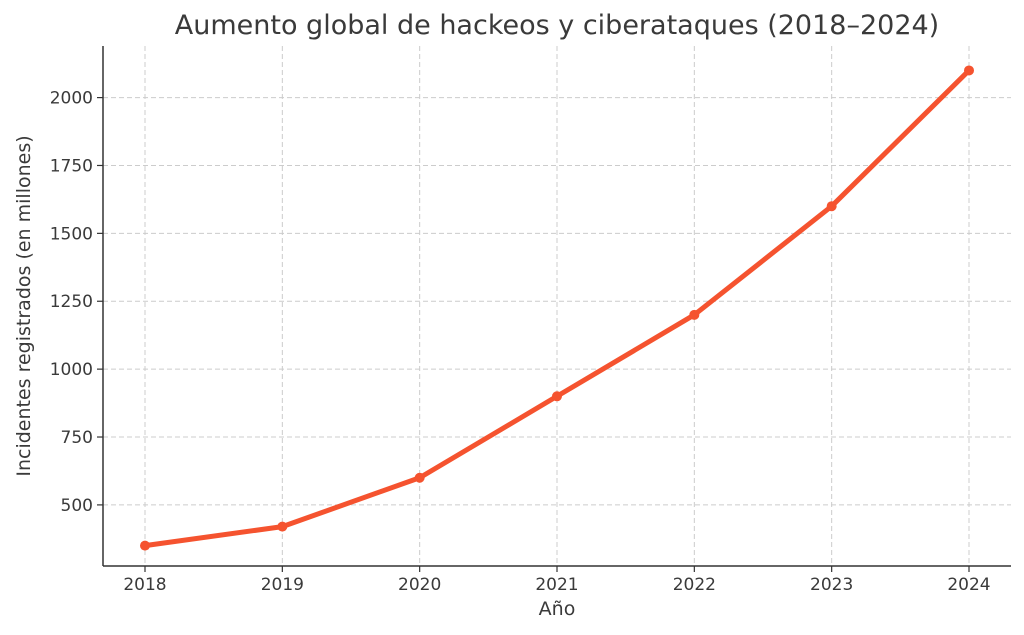 This screenshot has height=635, width=1024. What do you see at coordinates (71, 370) in the screenshot?
I see `y-tick-label: 1000` at bounding box center [71, 370].